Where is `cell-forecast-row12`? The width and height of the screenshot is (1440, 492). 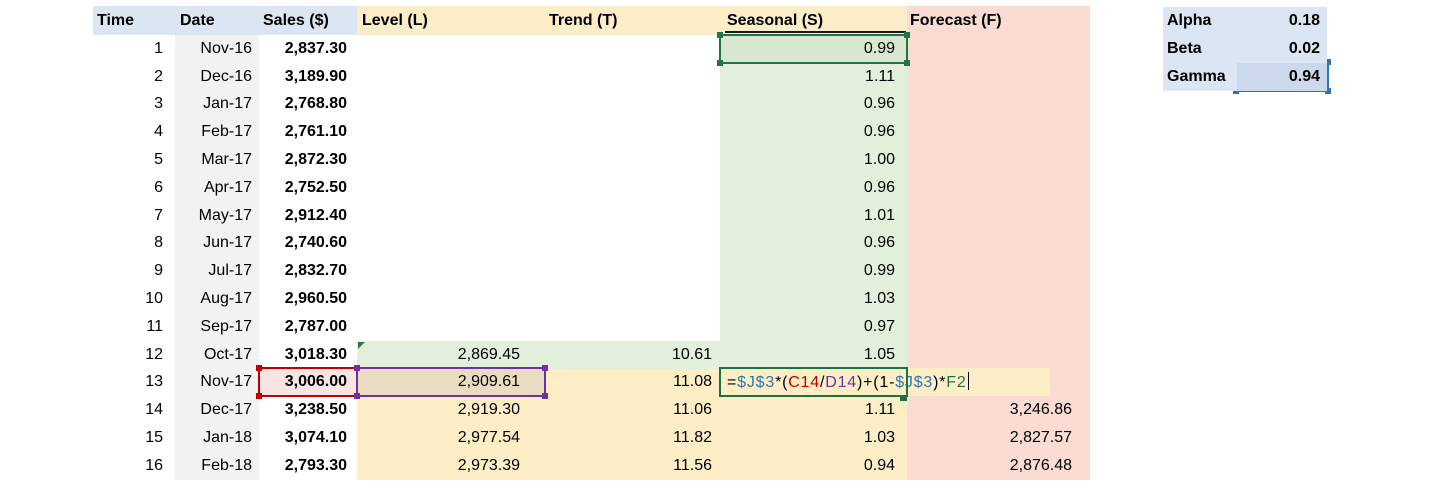 cell-forecast-row12 is located at coordinates (998, 354).